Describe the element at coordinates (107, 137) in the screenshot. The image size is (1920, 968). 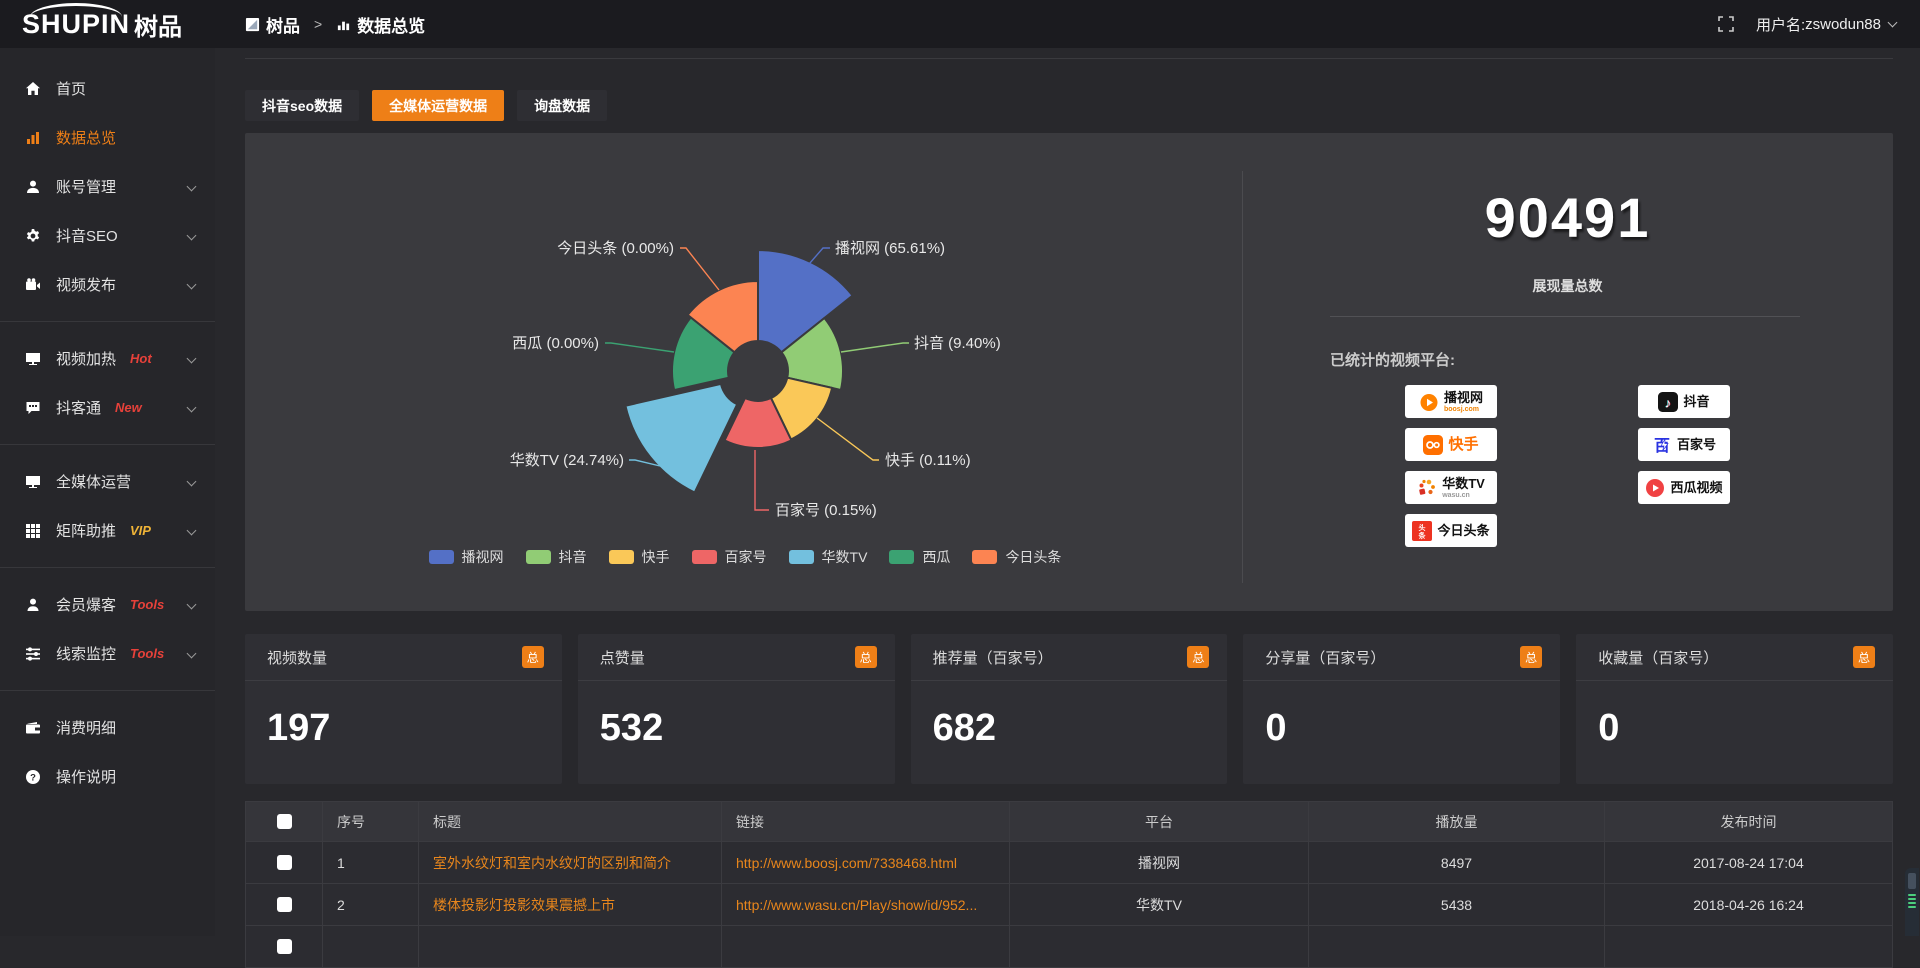
I see `sidebar-item-数据总览: 数据总览` at that location.